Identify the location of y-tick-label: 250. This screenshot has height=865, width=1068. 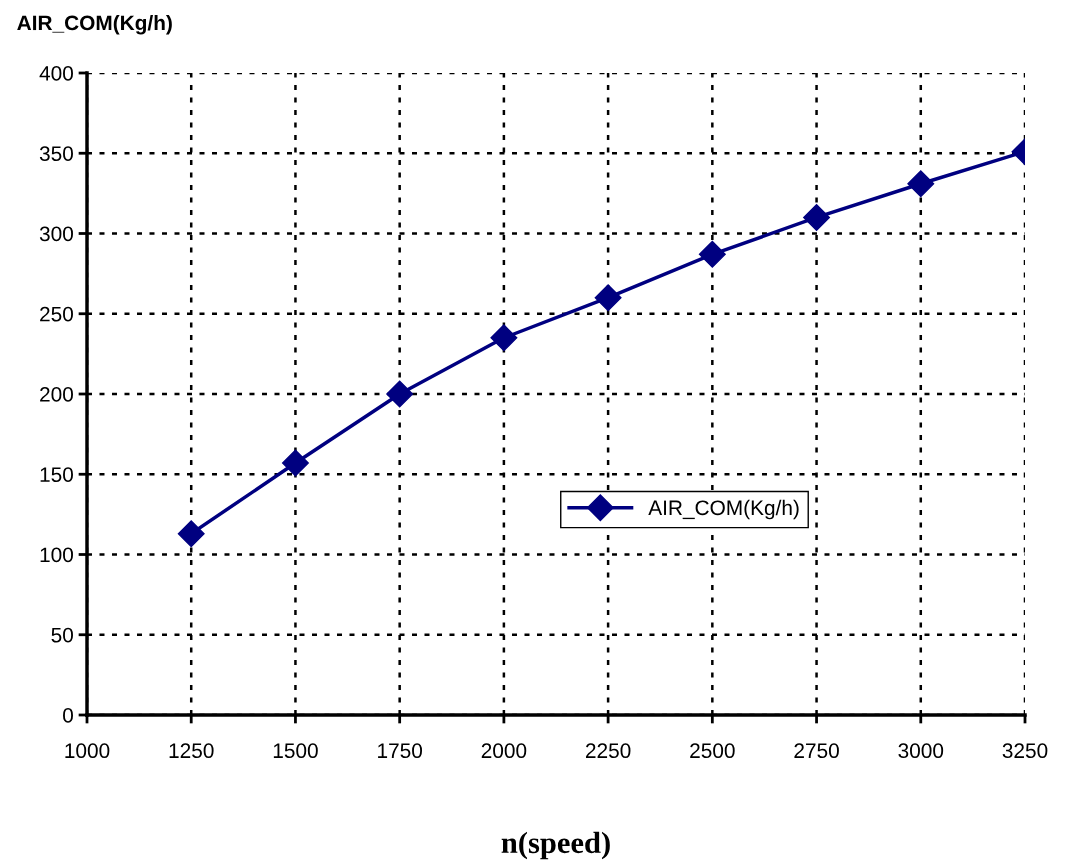
(56, 314).